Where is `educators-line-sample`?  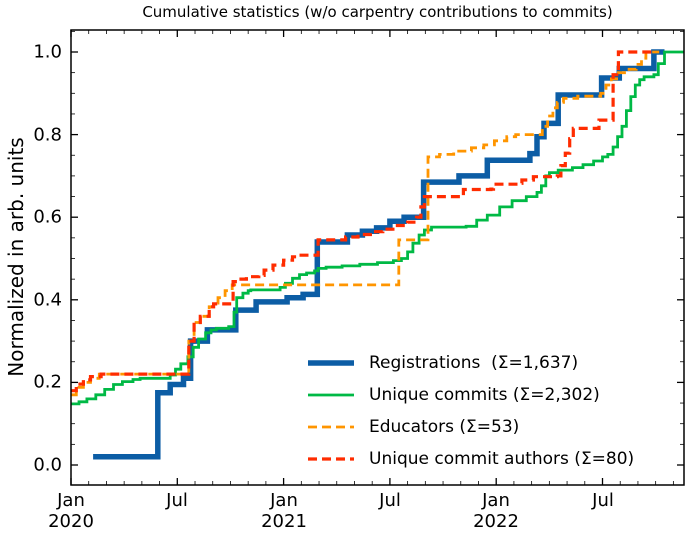
educators-line-sample is located at coordinates (331, 427).